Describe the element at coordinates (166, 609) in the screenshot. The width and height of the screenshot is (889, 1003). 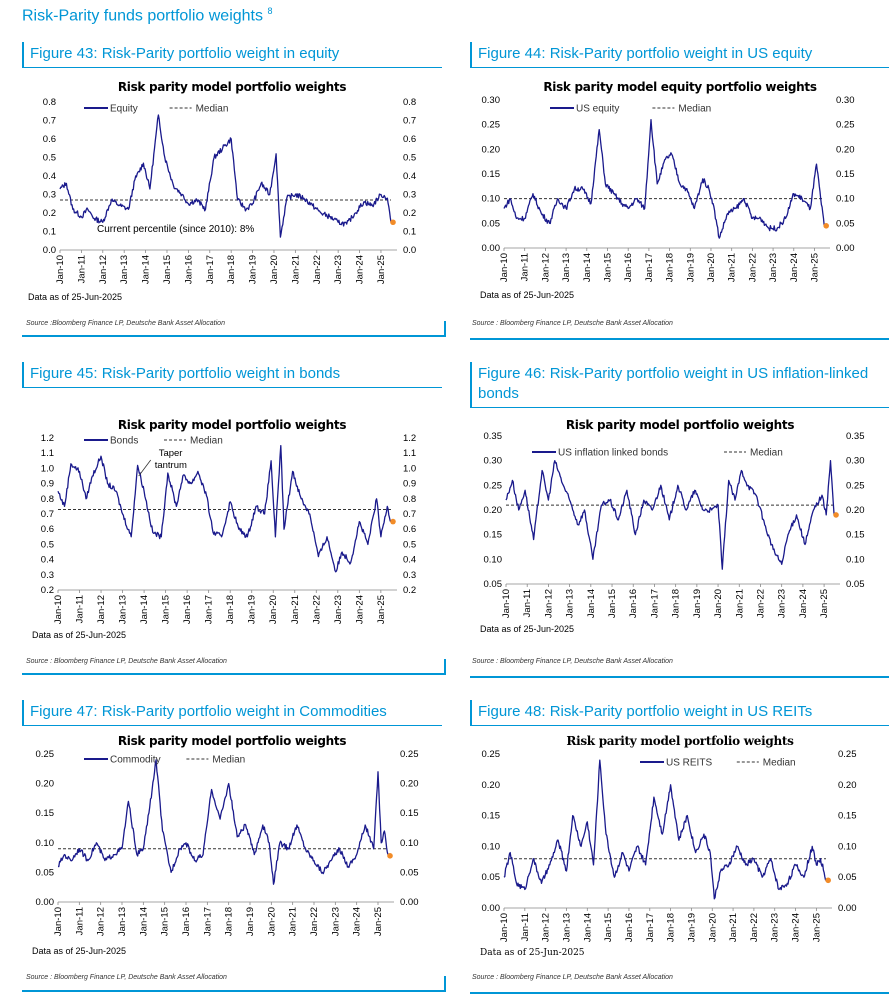
I see `x-tick-label: Jan-15` at that location.